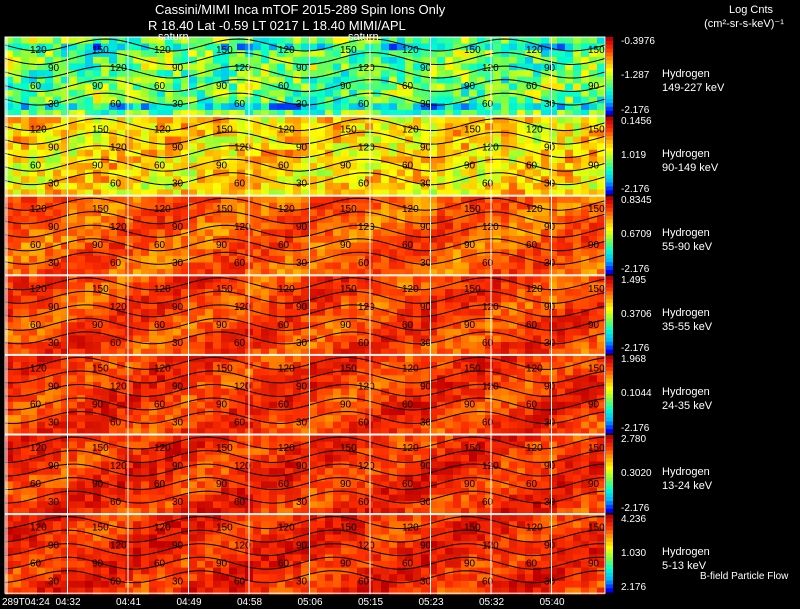 This screenshot has height=609, width=800. I want to click on panel-species-label: Hydrogen 90-149 keV, so click(690, 160).